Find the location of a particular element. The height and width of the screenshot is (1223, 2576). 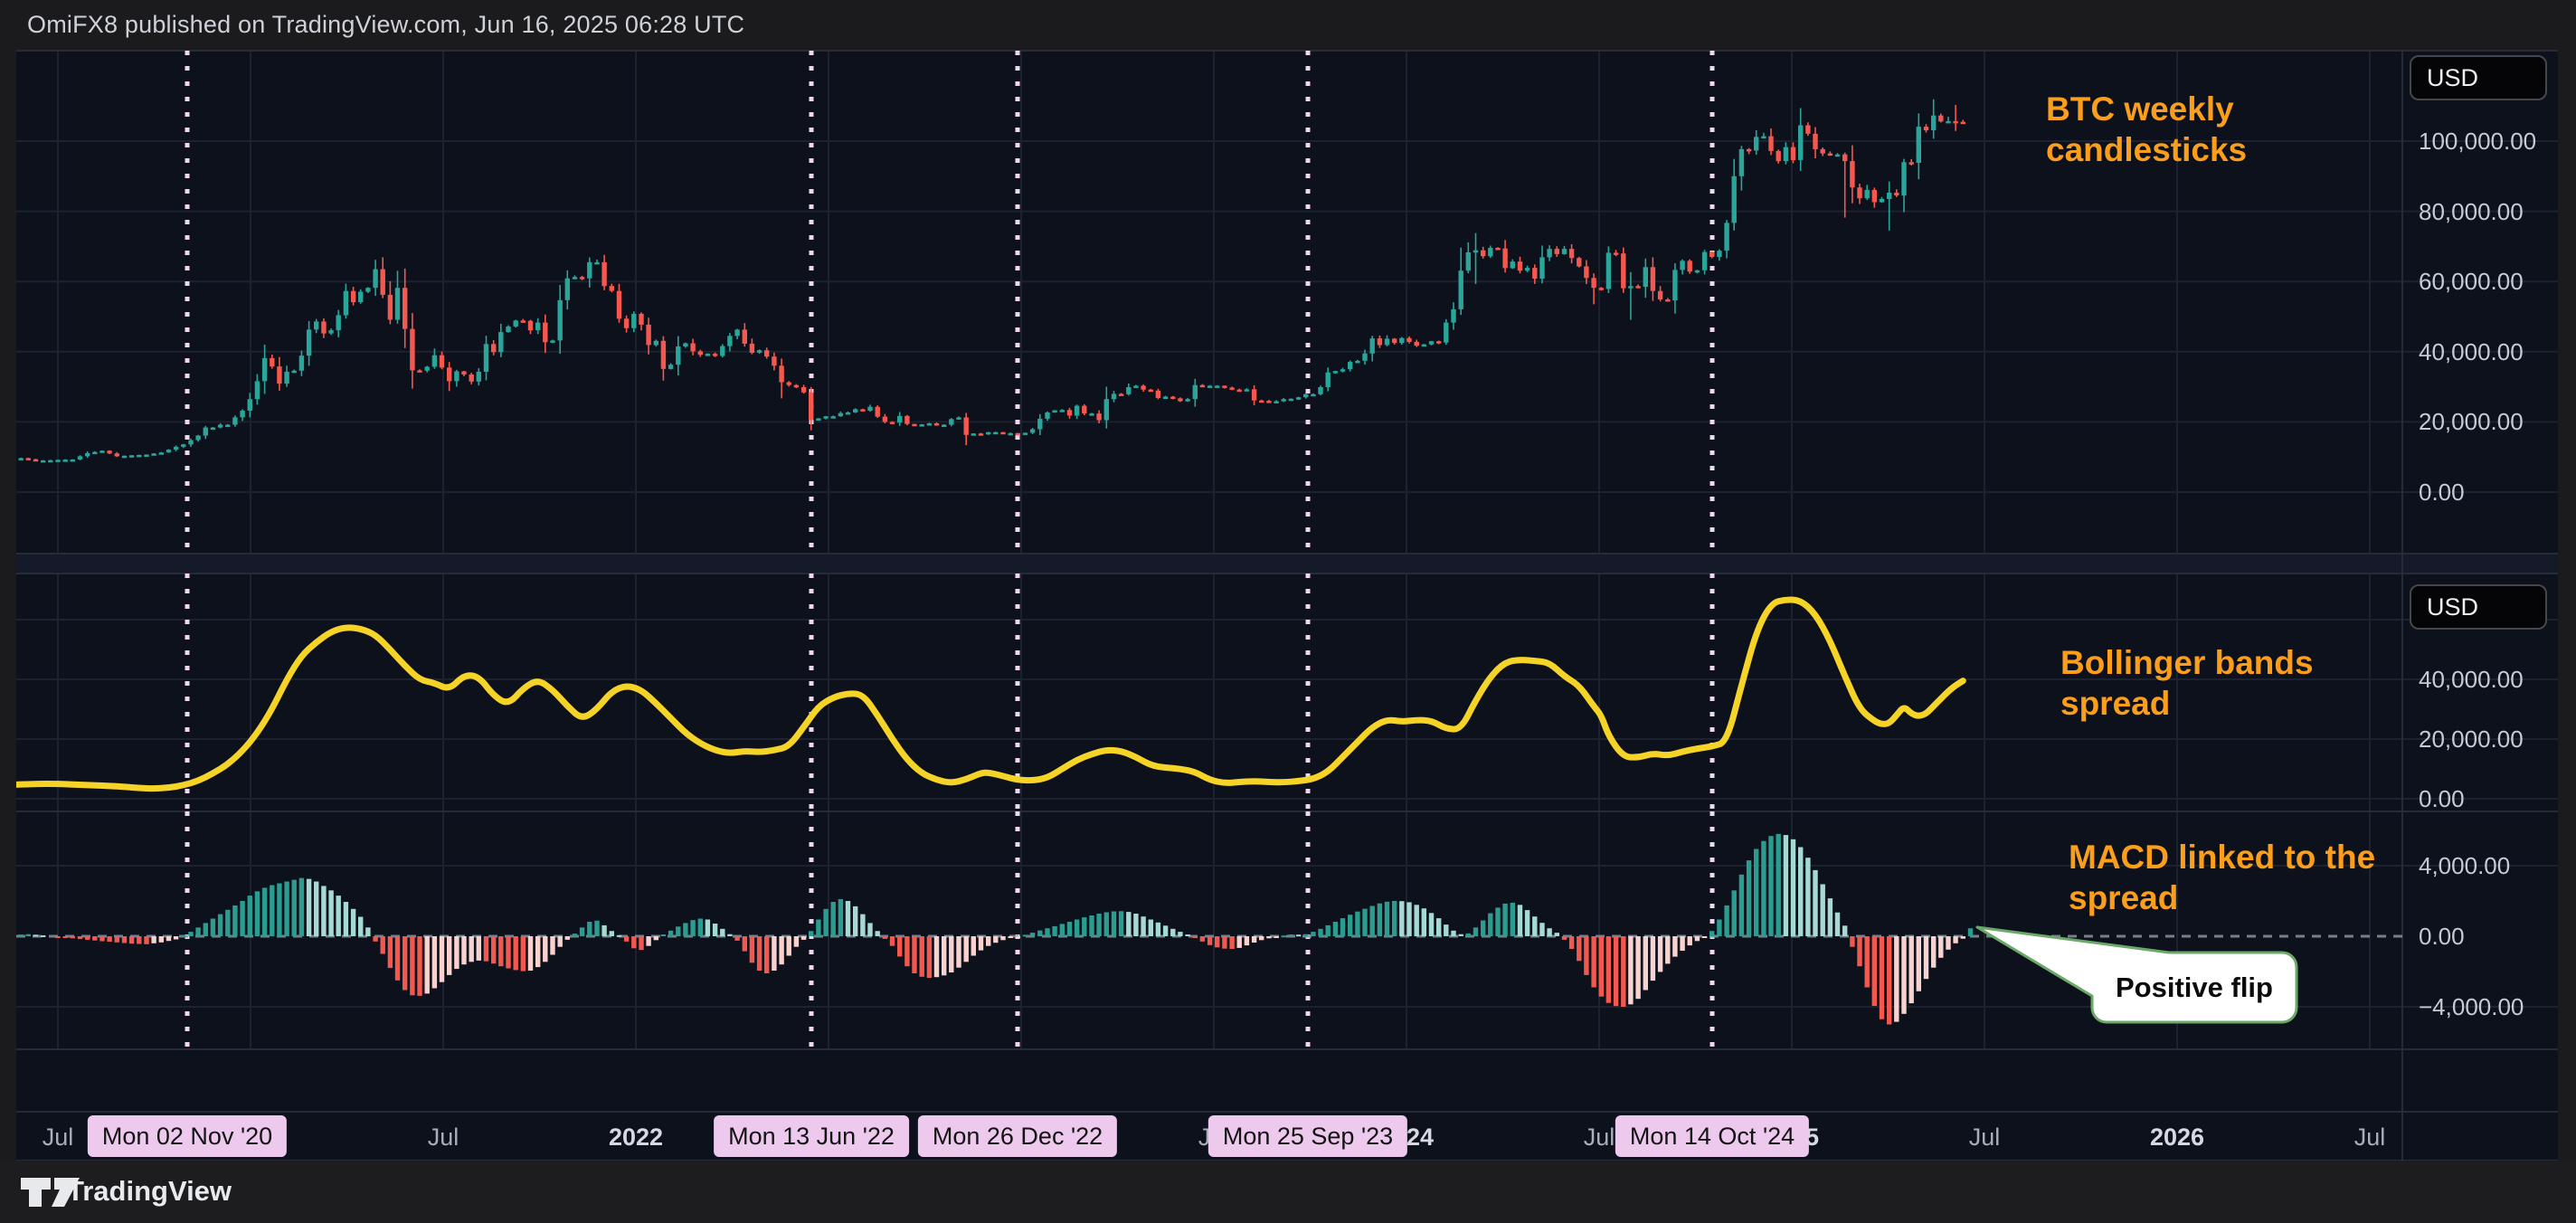

event-date-badge: Mon 02 Nov '20 is located at coordinates (188, 1136).